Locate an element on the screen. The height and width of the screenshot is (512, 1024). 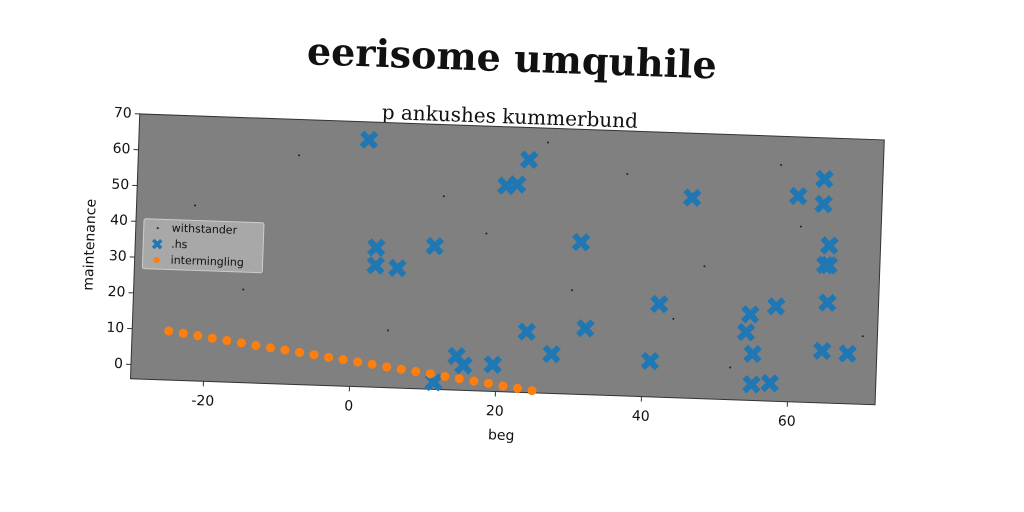
legend-label: intermingling is located at coordinates (207, 262).